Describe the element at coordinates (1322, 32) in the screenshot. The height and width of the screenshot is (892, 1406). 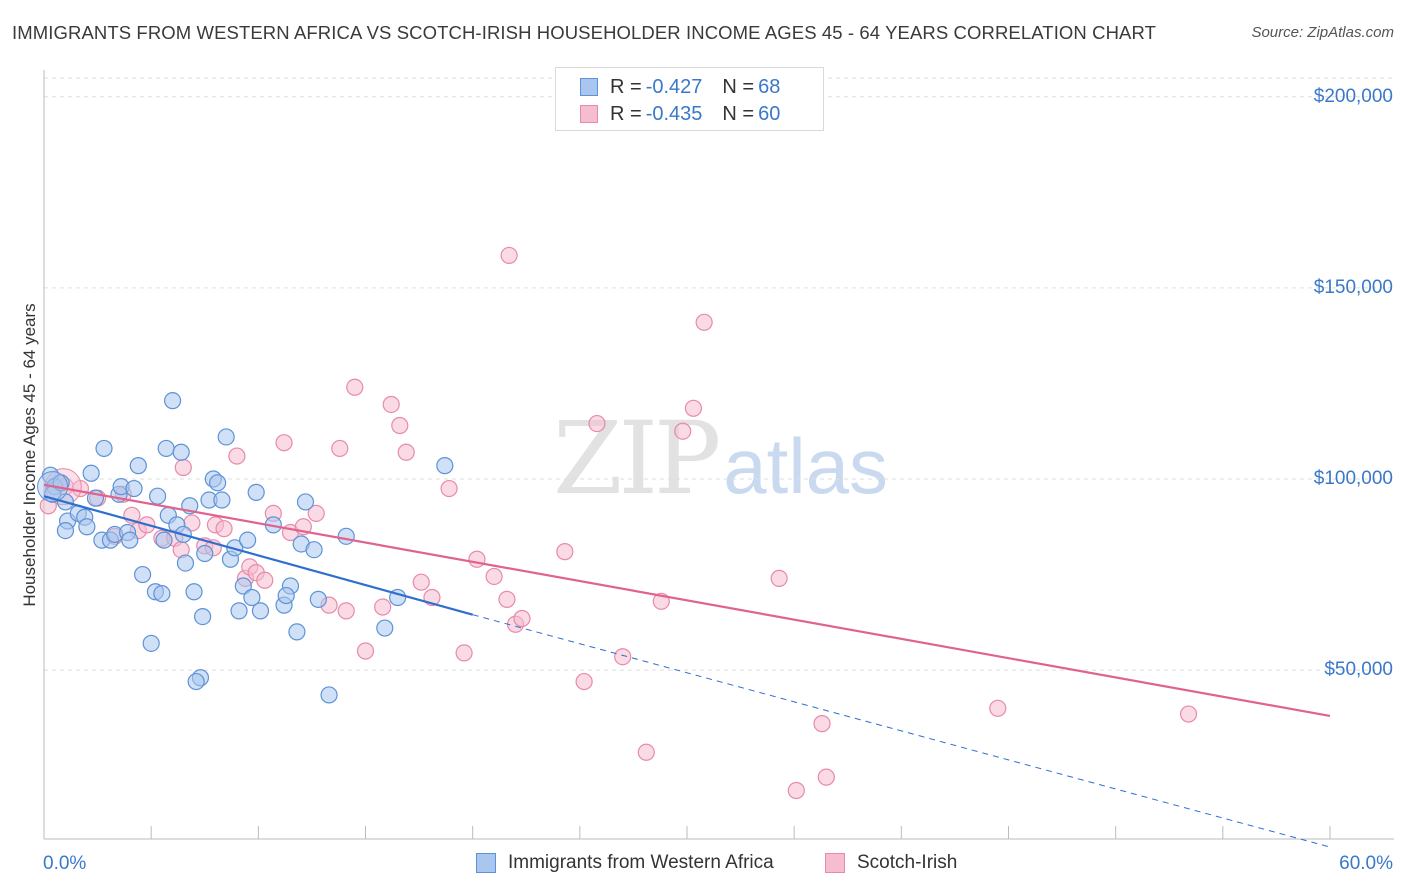
I see `source-label: Source: ZipAtlas.com` at that location.